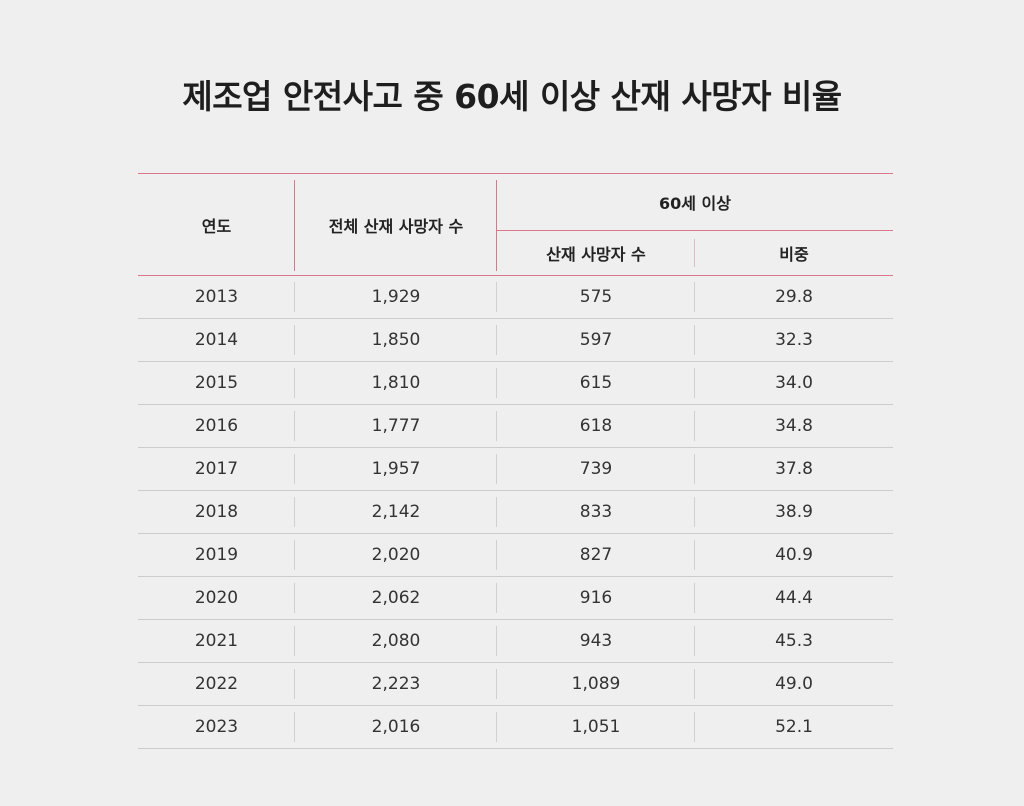 This screenshot has width=1024, height=806. What do you see at coordinates (396, 297) in the screenshot?
I see `cell-total-deaths: 1,929` at bounding box center [396, 297].